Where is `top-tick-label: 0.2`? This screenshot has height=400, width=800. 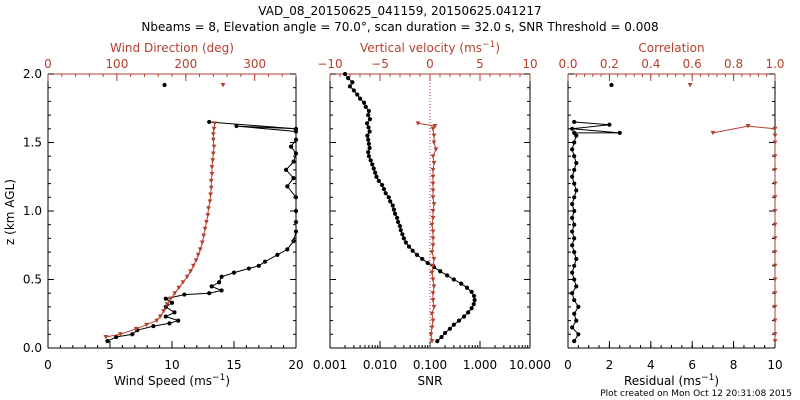
top-tick-label: 0.2 is located at coordinates (609, 64).